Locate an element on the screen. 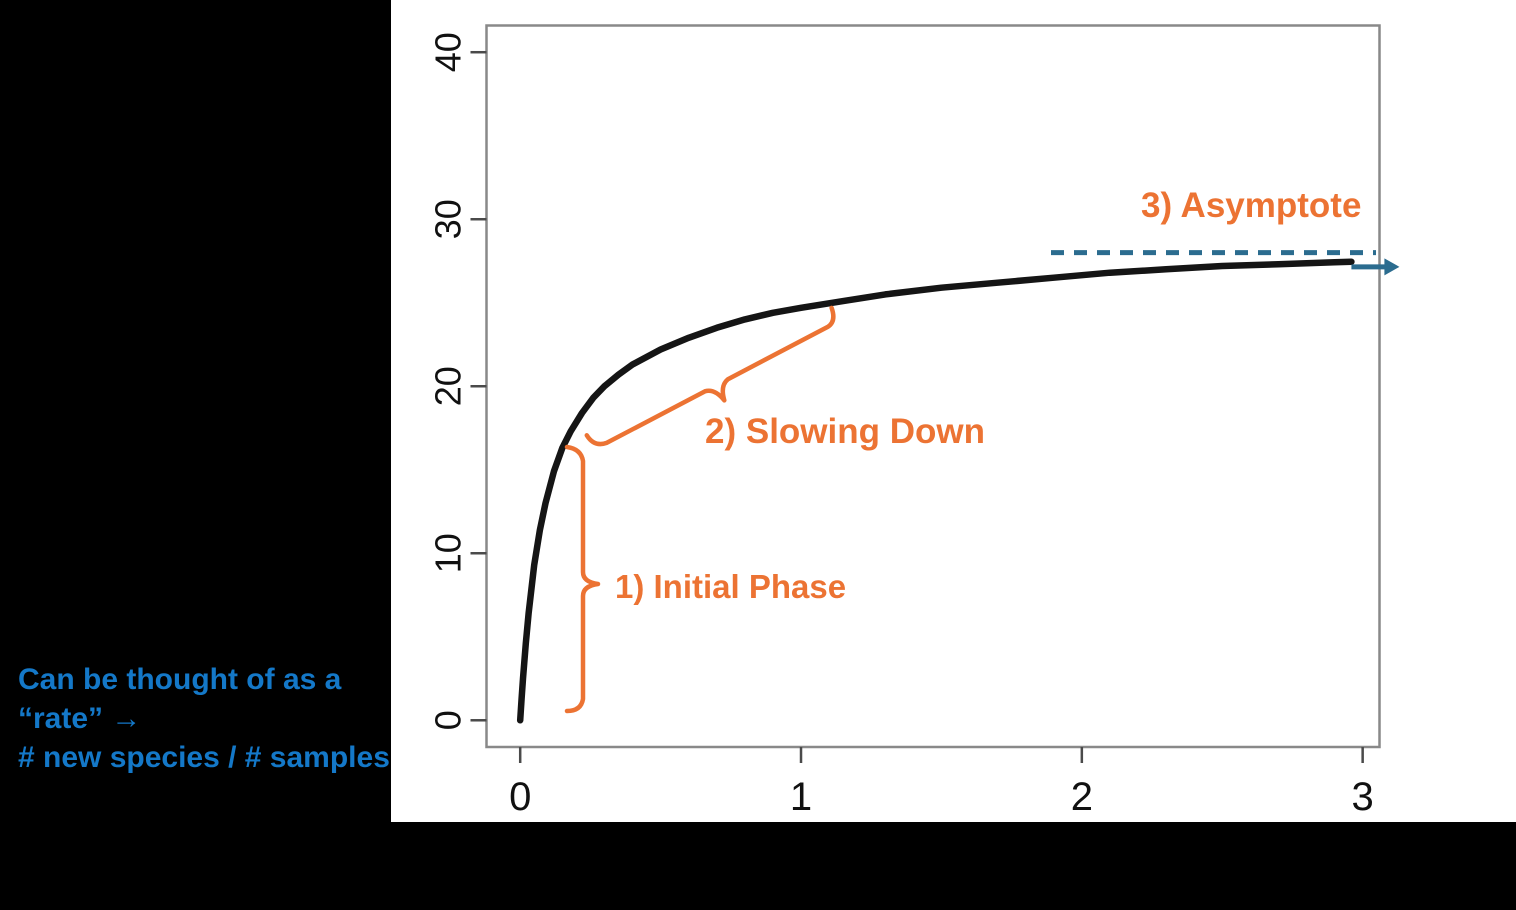 The image size is (1516, 910). slowing-down-brace is located at coordinates (710, 376).